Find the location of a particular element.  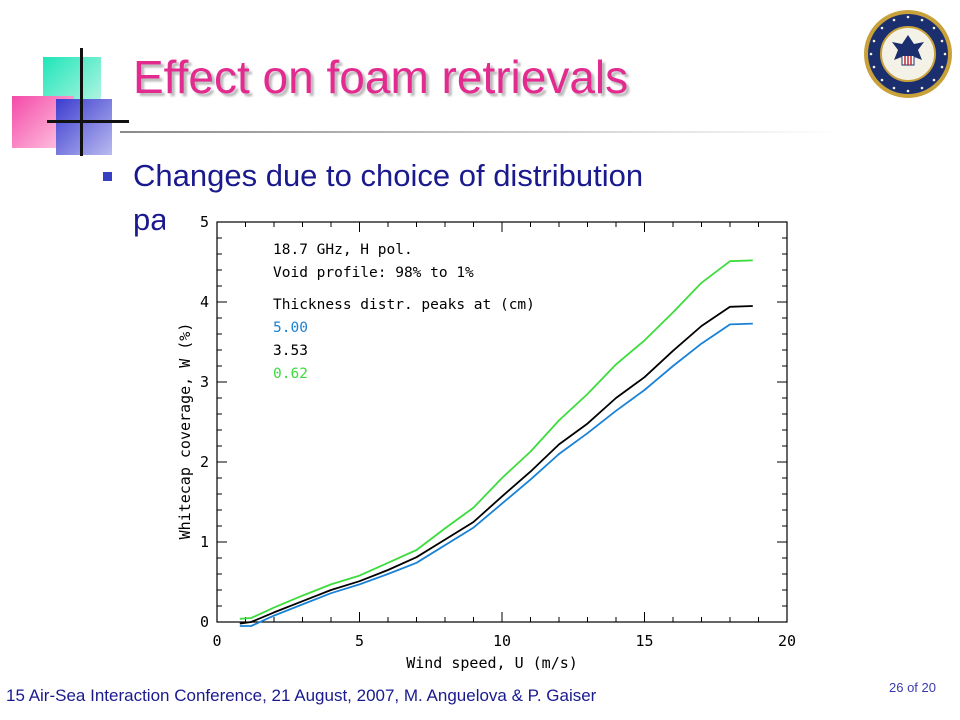

vertical-line is located at coordinates (81, 102).